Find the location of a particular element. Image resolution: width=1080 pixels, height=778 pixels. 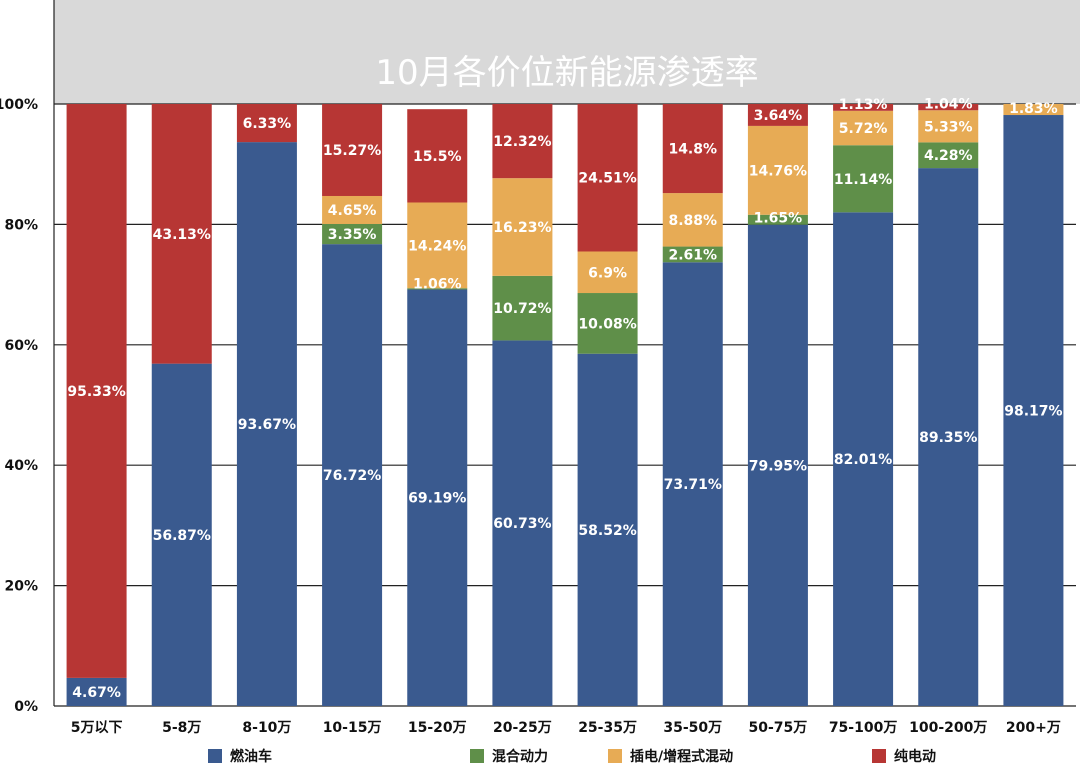

x-tick-label: 5-8万 is located at coordinates (181, 728).